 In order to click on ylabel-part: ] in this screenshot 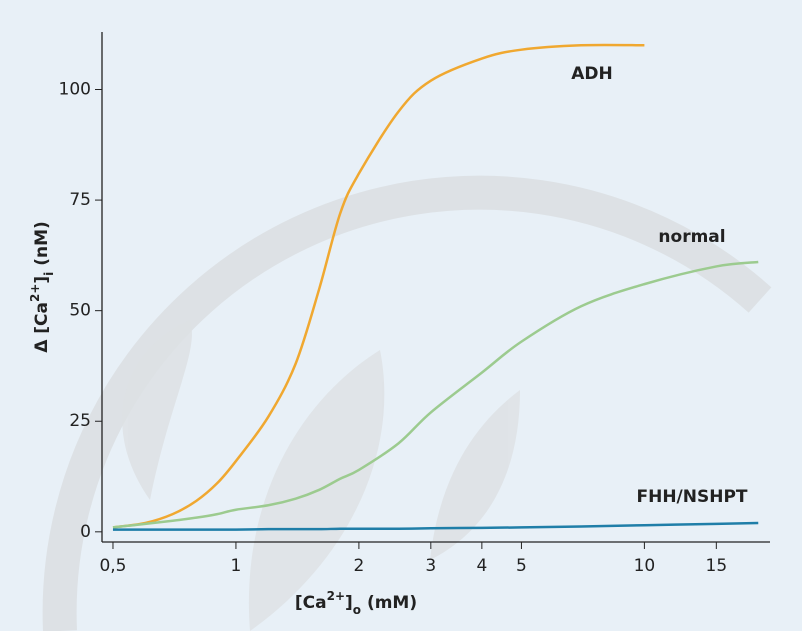, I will do `click(42, 280)`.